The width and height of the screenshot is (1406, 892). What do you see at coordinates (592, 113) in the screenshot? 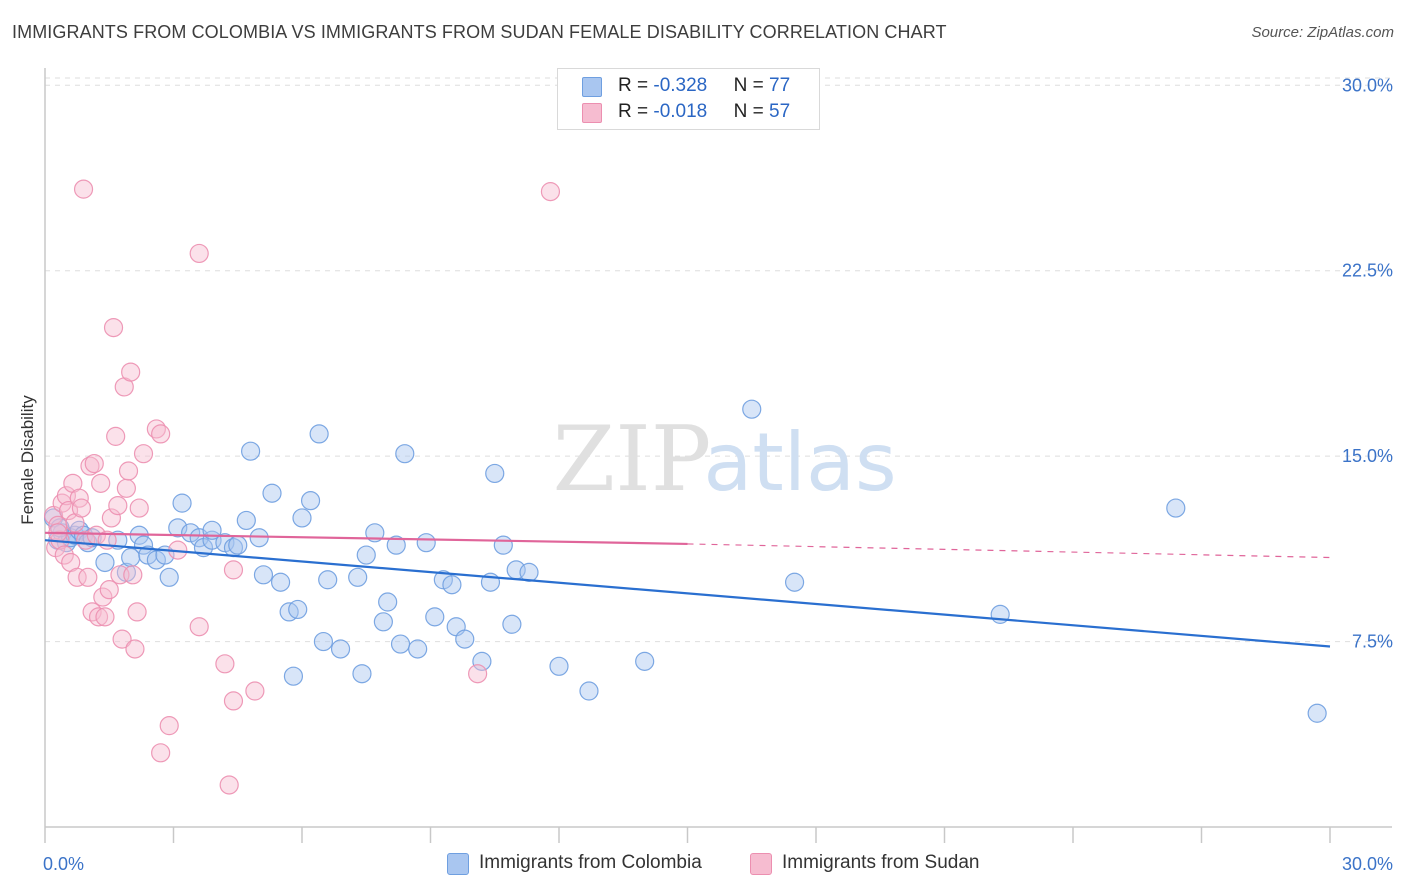
I see `sudan-swatch` at bounding box center [592, 113].